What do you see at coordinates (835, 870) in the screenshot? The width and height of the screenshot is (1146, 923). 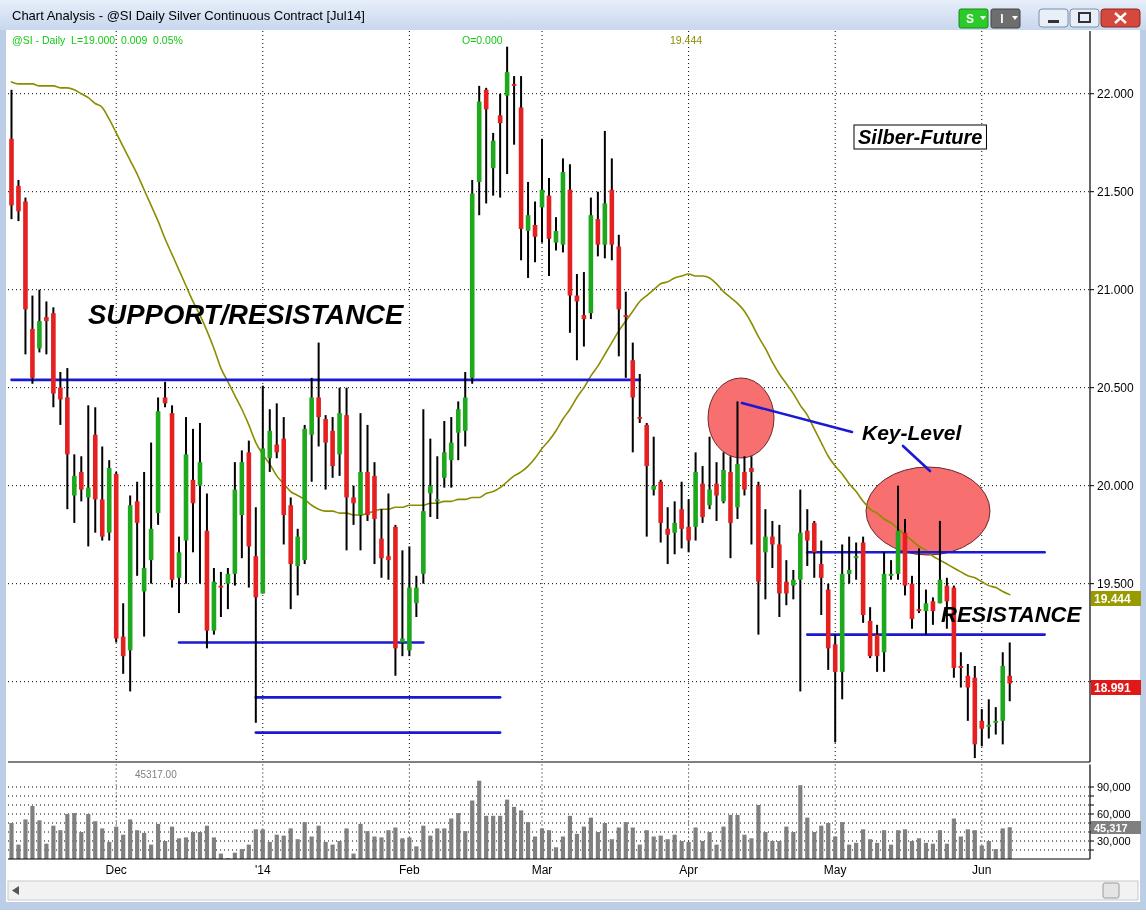 I see `x-tick-label: May` at bounding box center [835, 870].